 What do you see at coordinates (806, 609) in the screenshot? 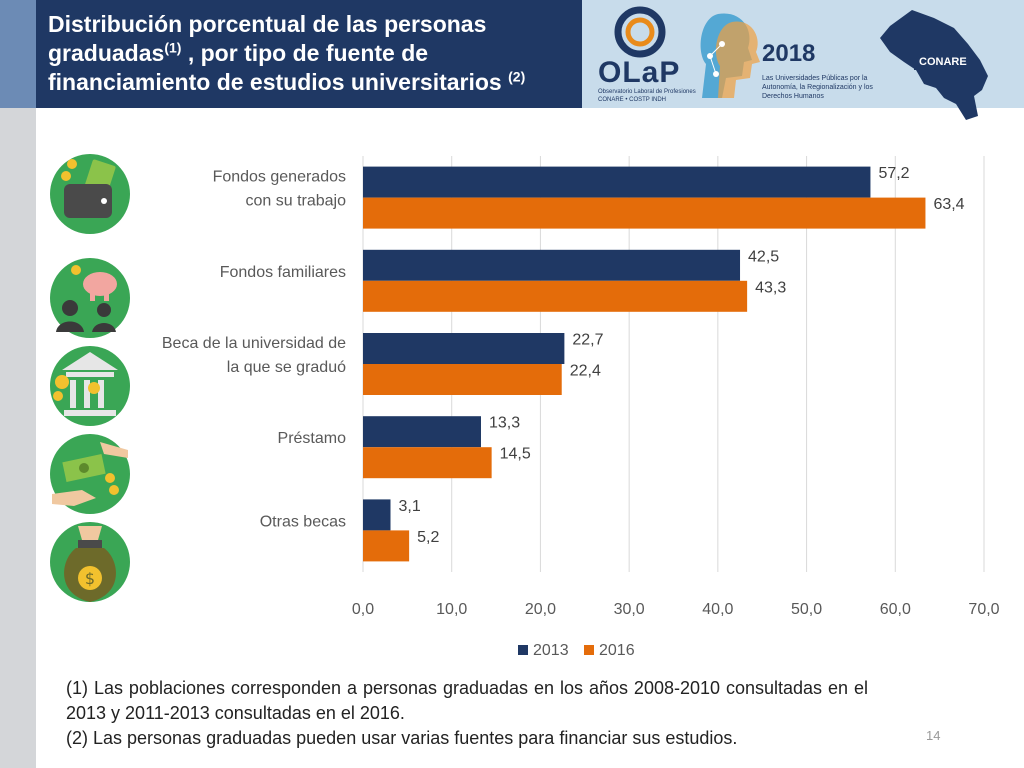
I see `x-tick-label: 50,0` at bounding box center [806, 609].